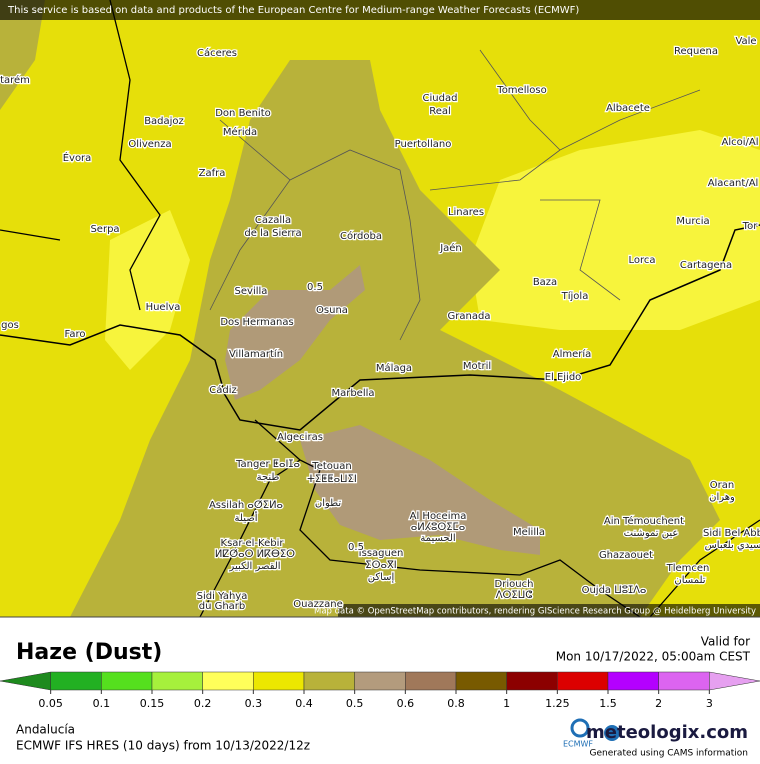  What do you see at coordinates (557, 703) in the screenshot?
I see `legend-tick-label: 1.25` at bounding box center [557, 703].